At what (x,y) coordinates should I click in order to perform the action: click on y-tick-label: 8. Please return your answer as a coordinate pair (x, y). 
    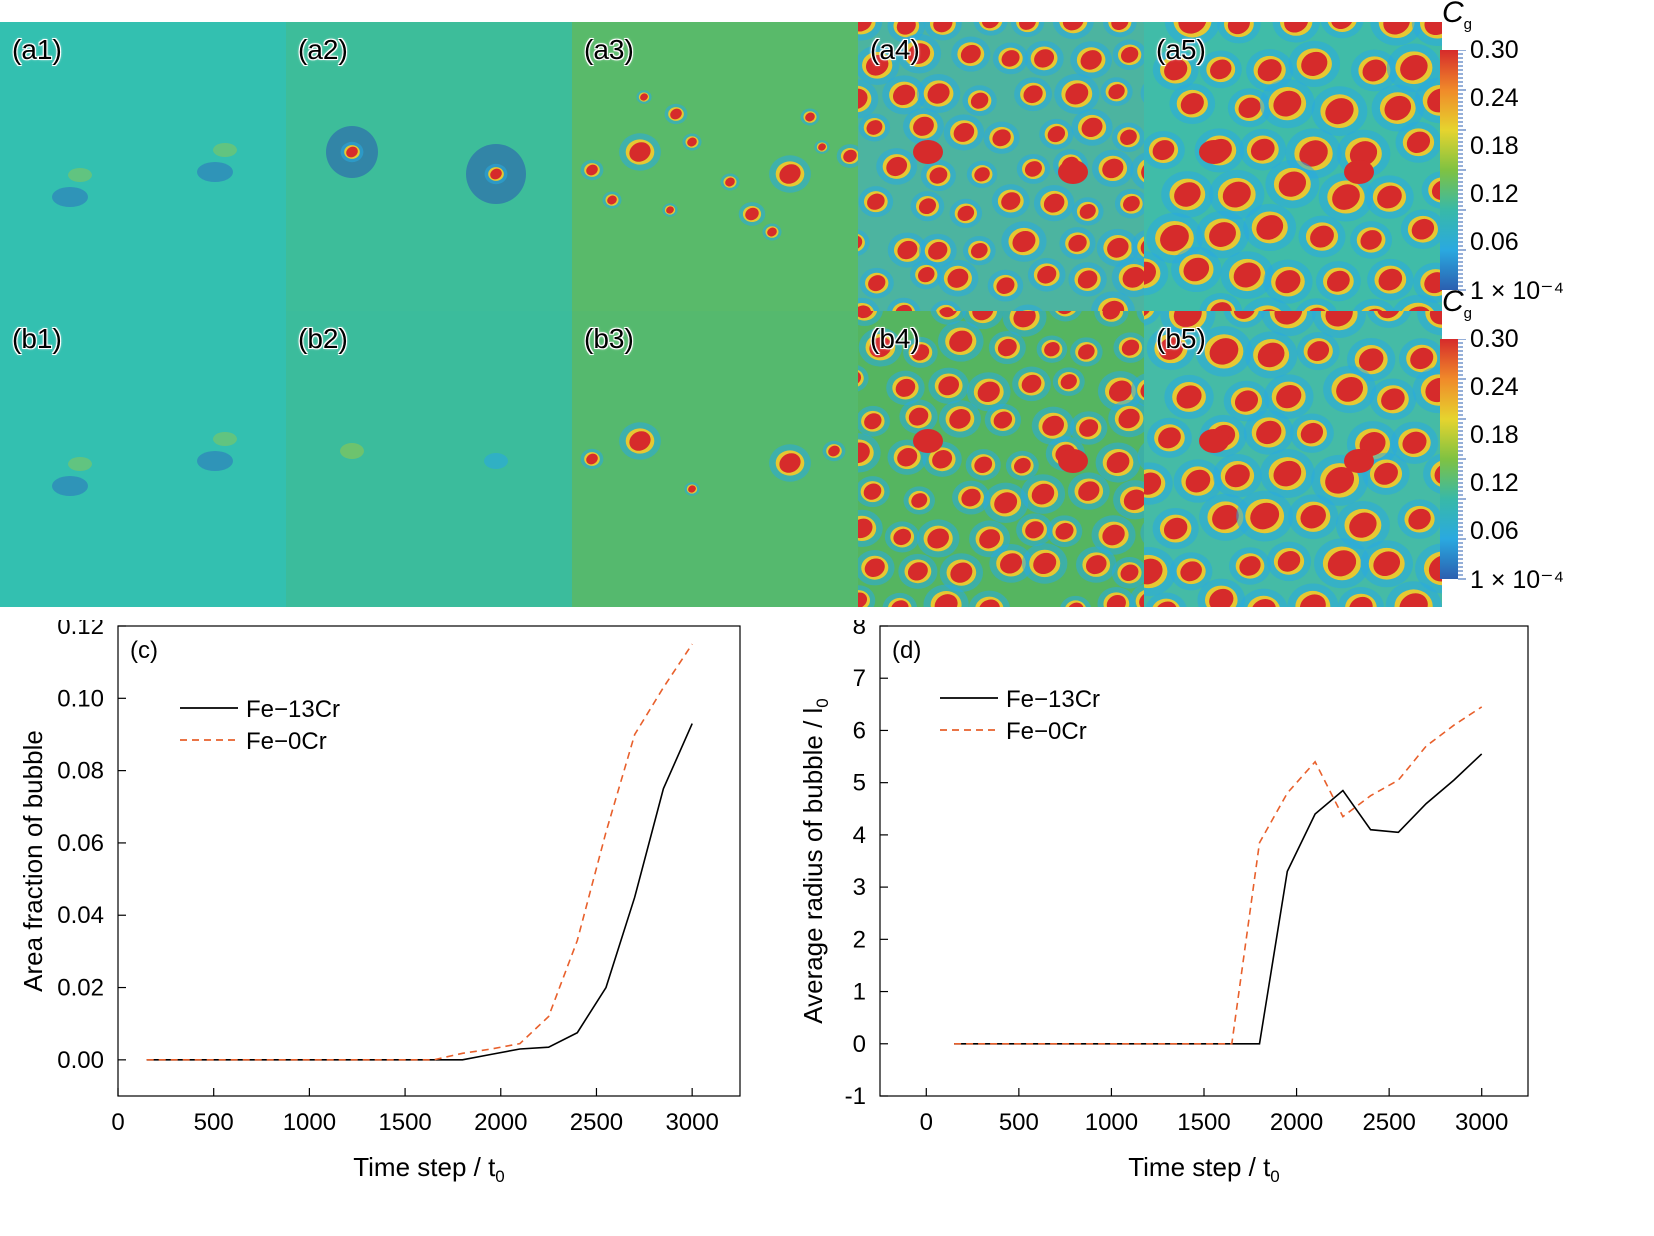
    Looking at the image, I should click on (859, 630).